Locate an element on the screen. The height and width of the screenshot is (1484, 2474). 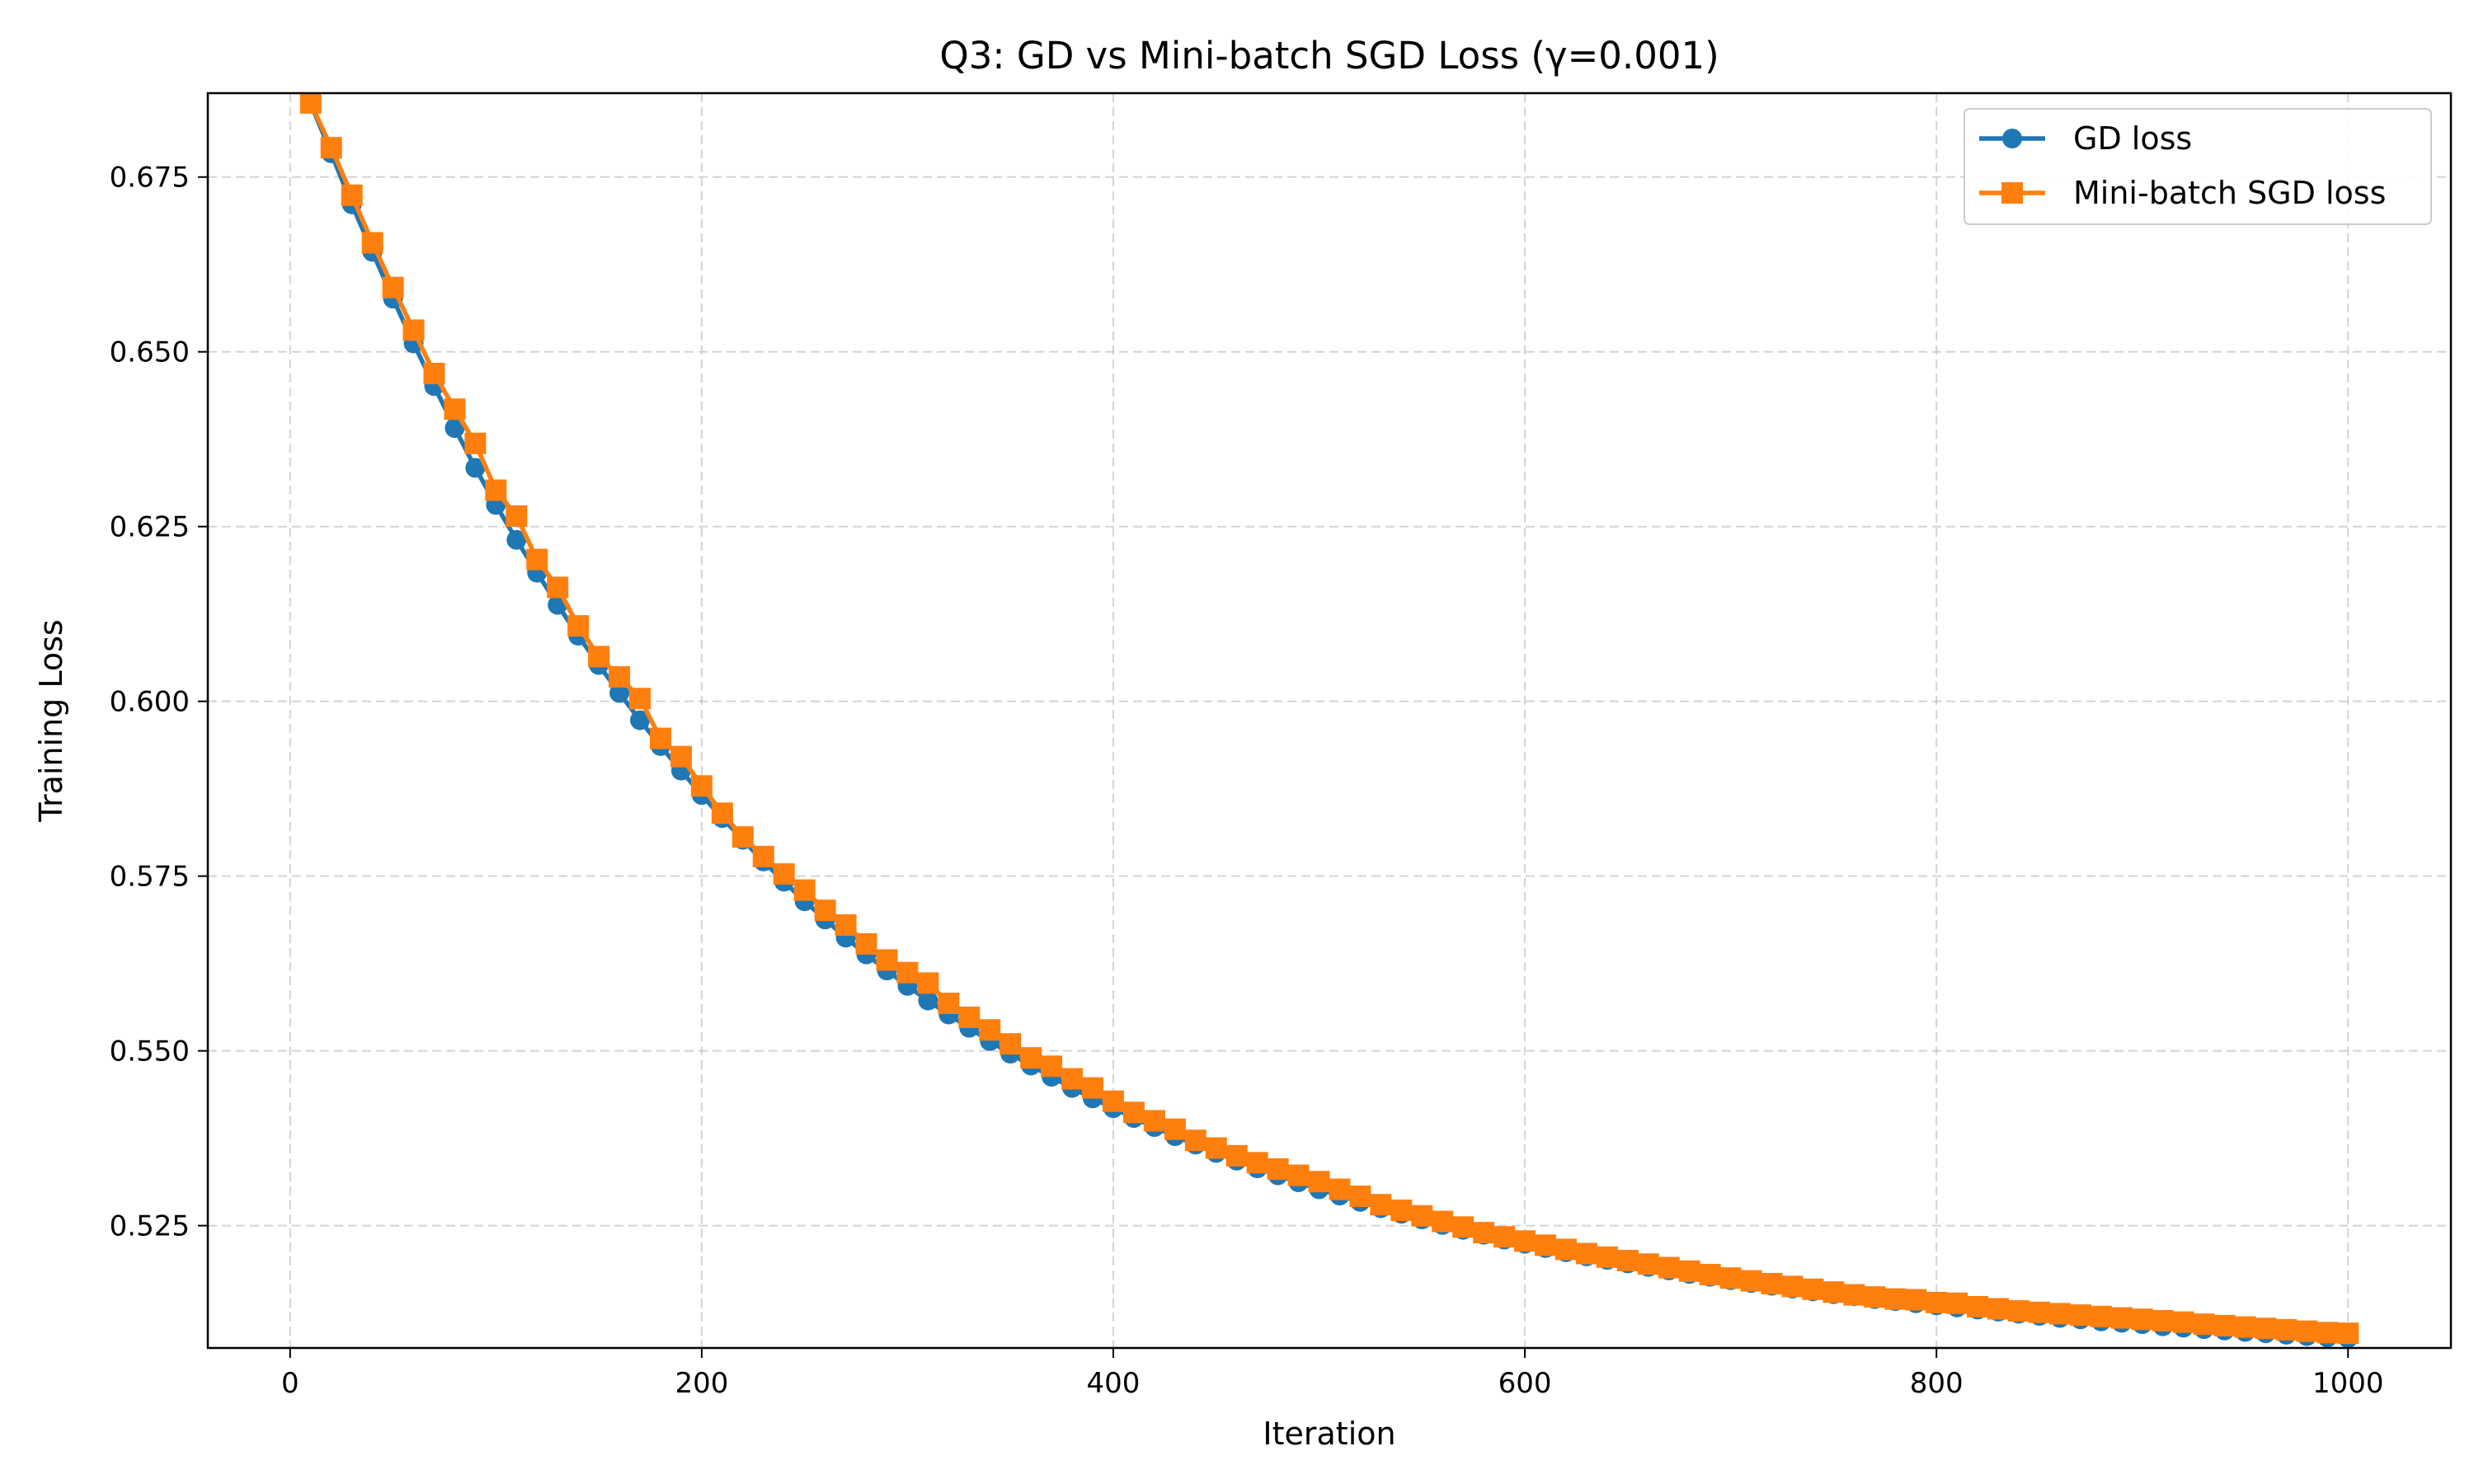
x-tick-label: 400 is located at coordinates (1114, 1383).